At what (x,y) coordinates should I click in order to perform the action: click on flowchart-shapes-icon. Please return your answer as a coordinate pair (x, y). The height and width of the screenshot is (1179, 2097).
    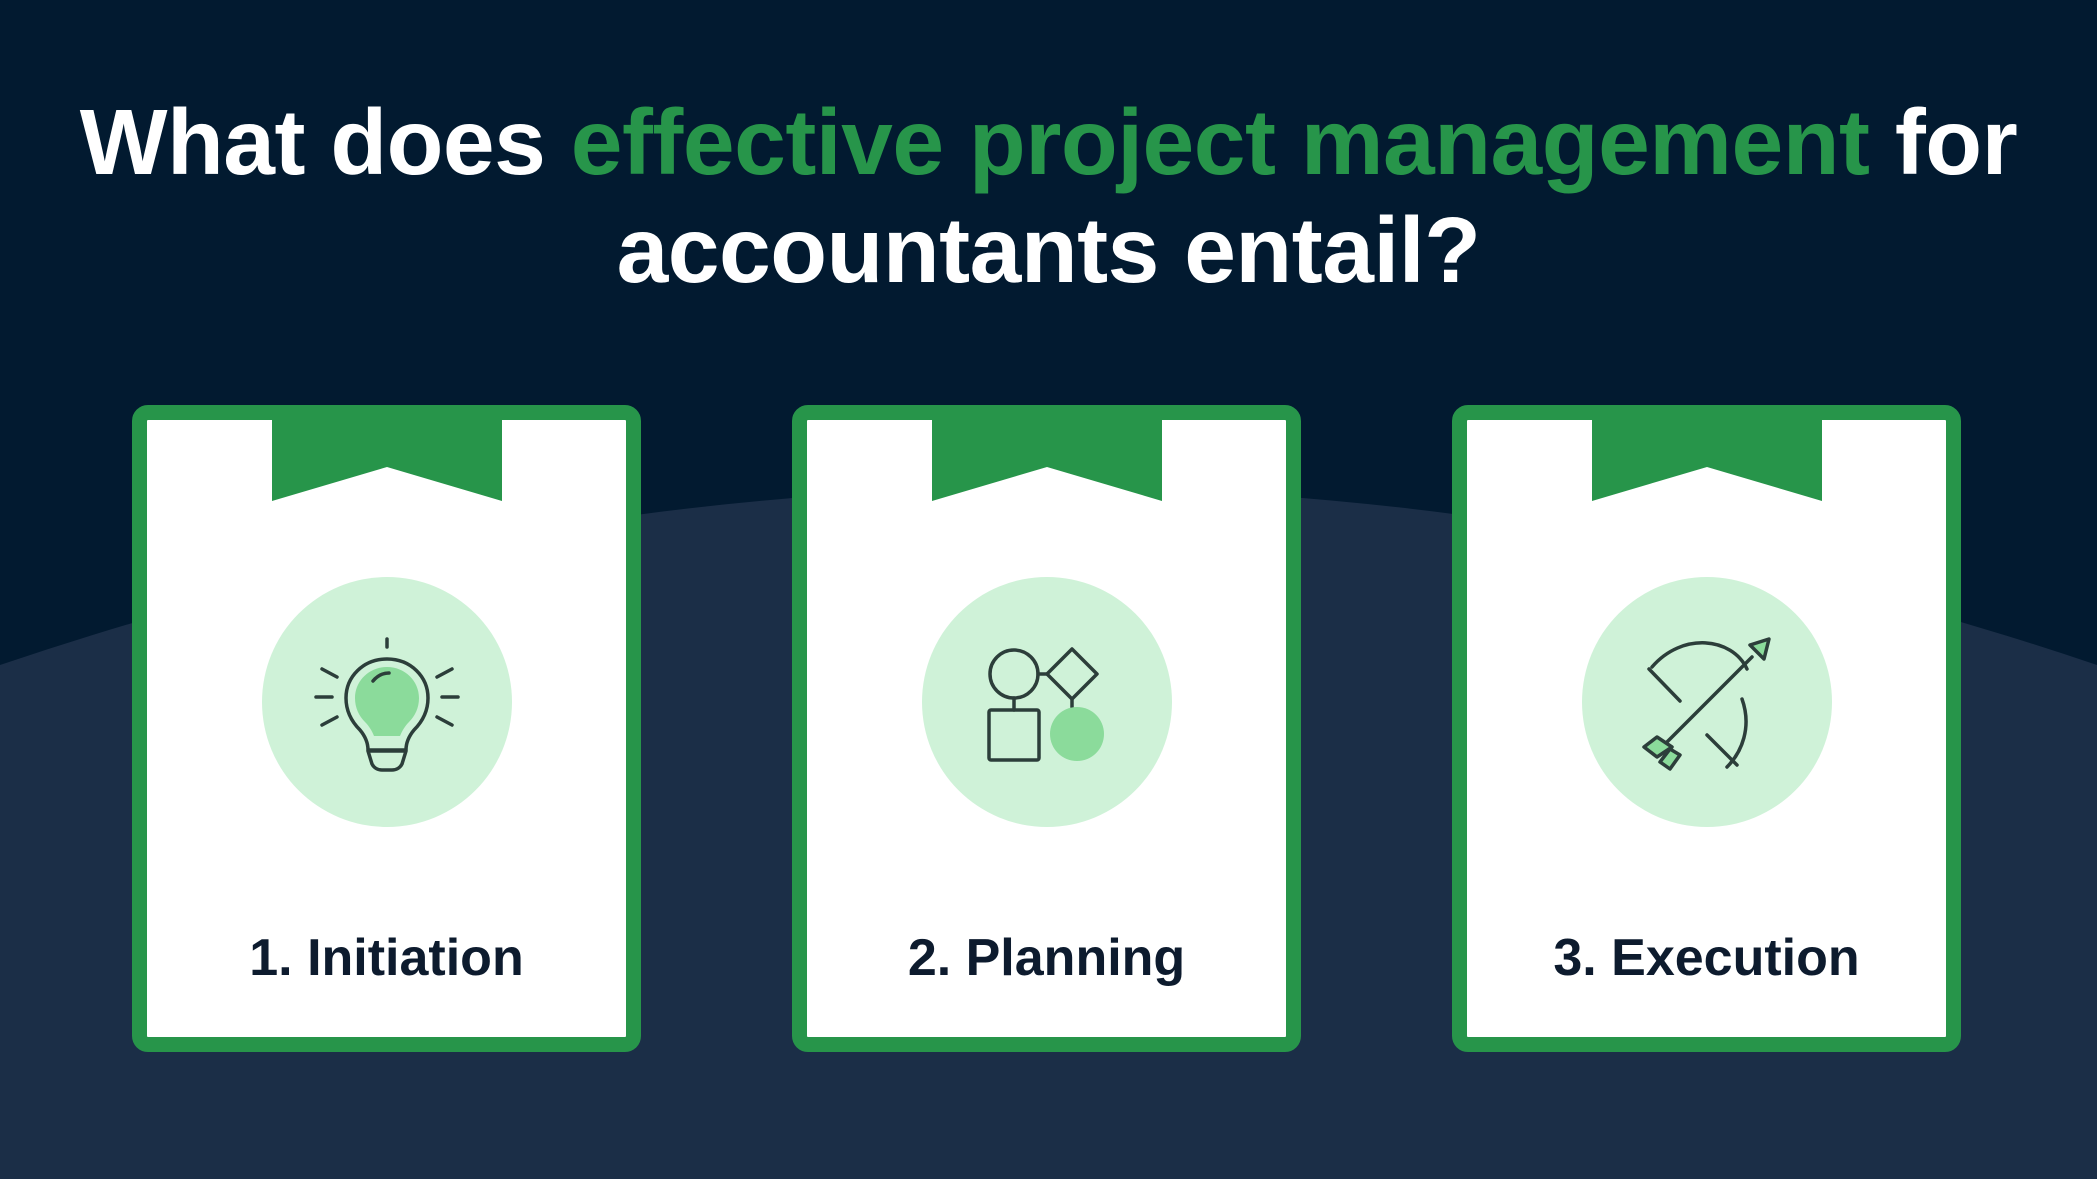
    Looking at the image, I should click on (1045, 704).